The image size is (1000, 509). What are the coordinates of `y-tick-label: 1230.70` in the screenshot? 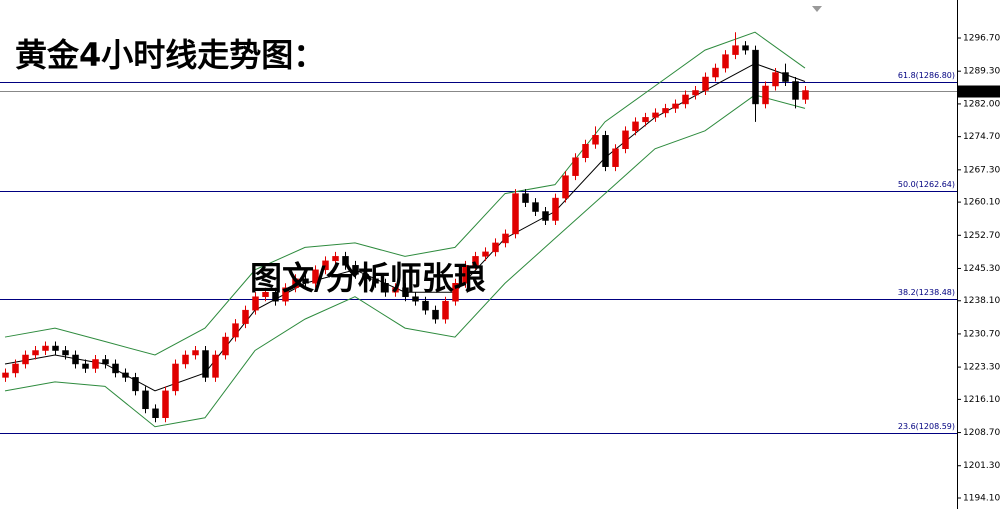 It's located at (981, 334).